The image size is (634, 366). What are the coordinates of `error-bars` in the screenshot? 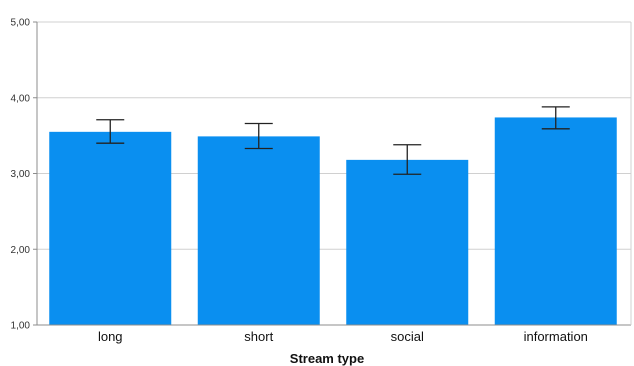 It's located at (333, 140).